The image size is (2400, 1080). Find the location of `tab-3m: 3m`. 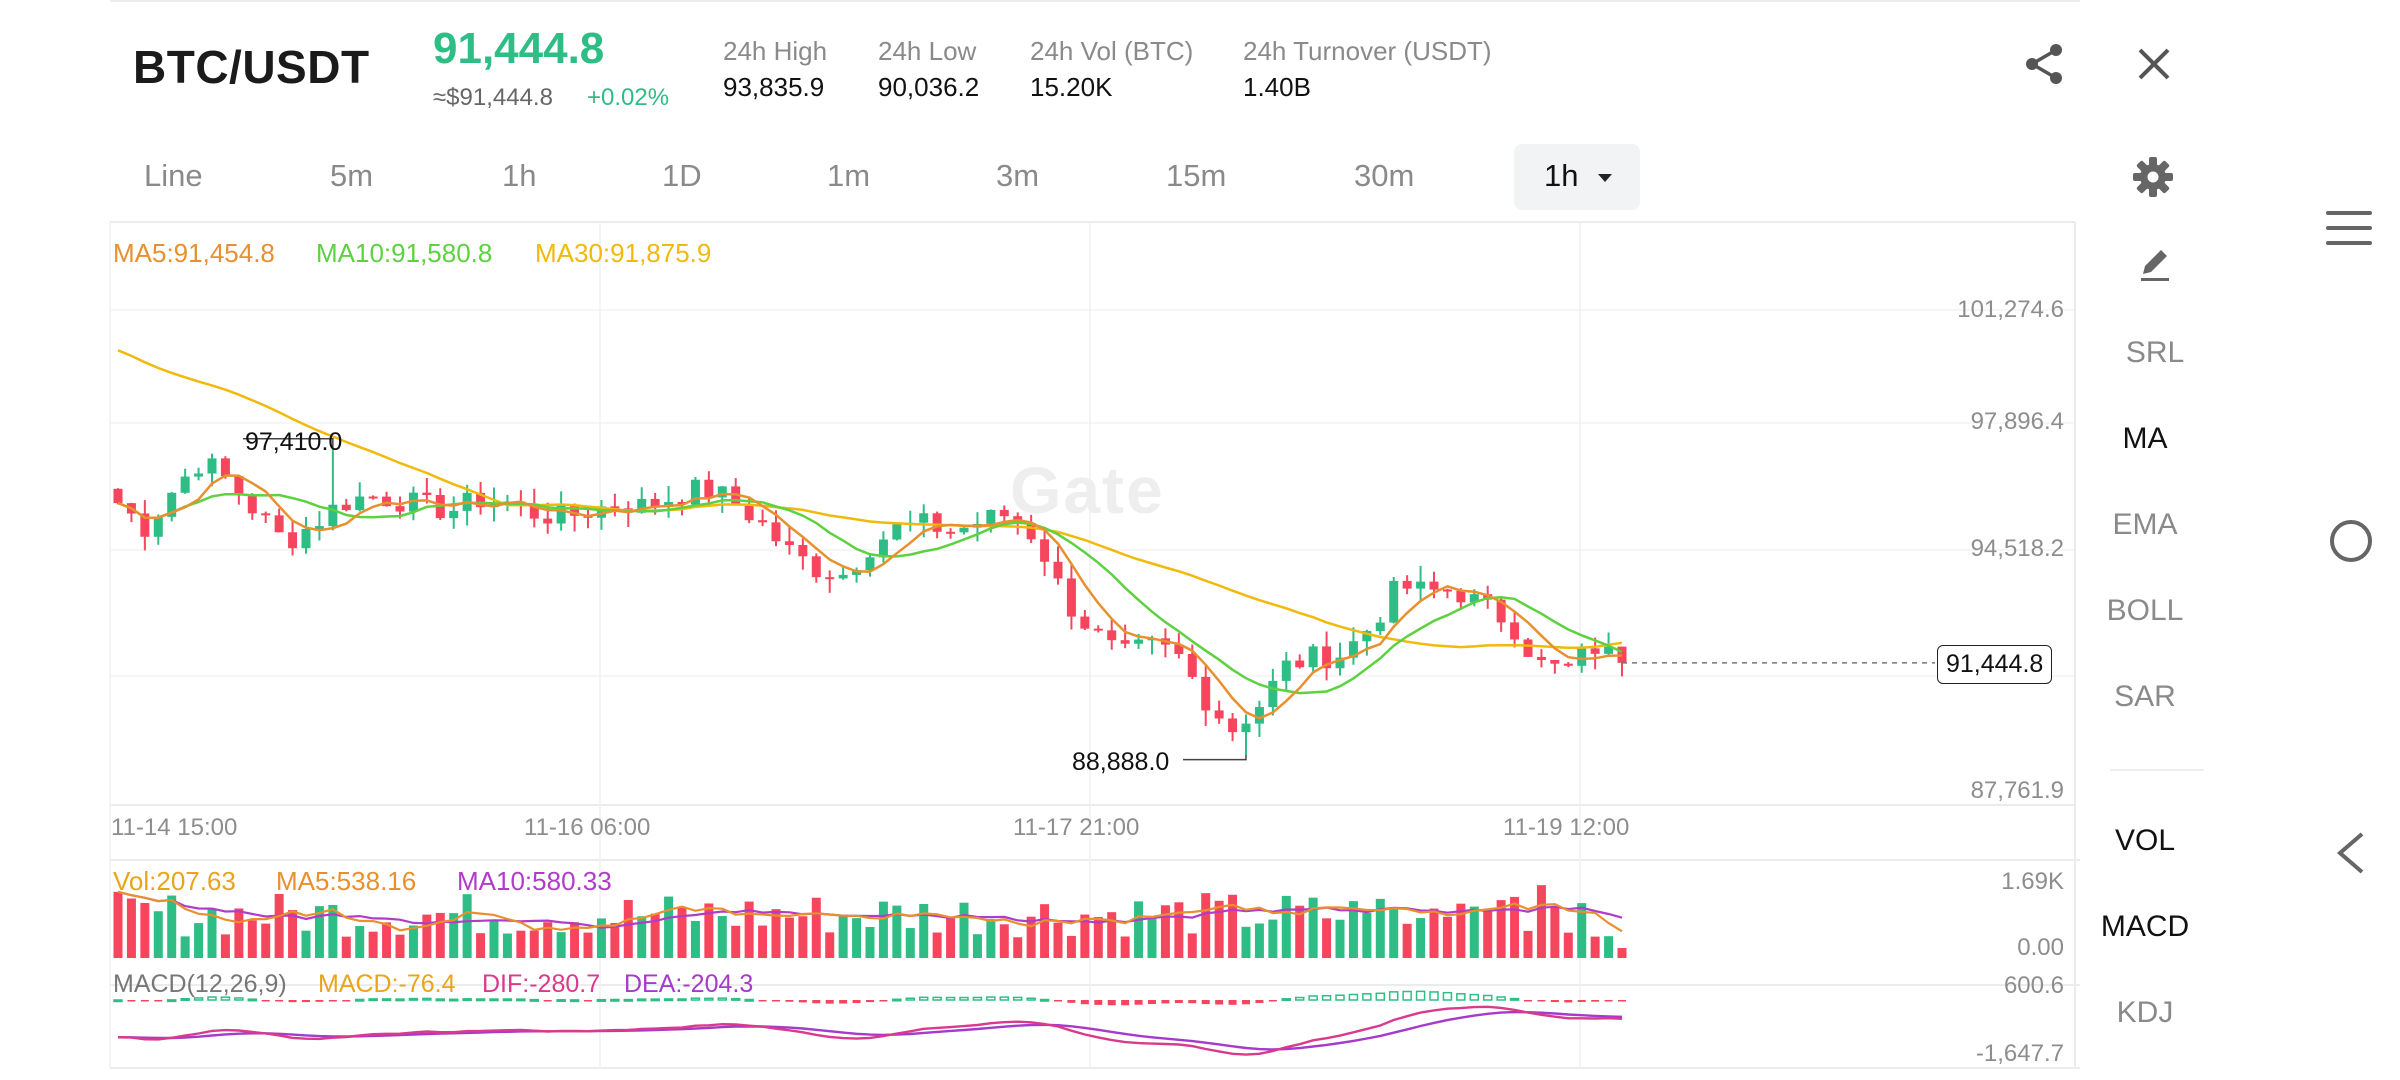

tab-3m: 3m is located at coordinates (1018, 175).